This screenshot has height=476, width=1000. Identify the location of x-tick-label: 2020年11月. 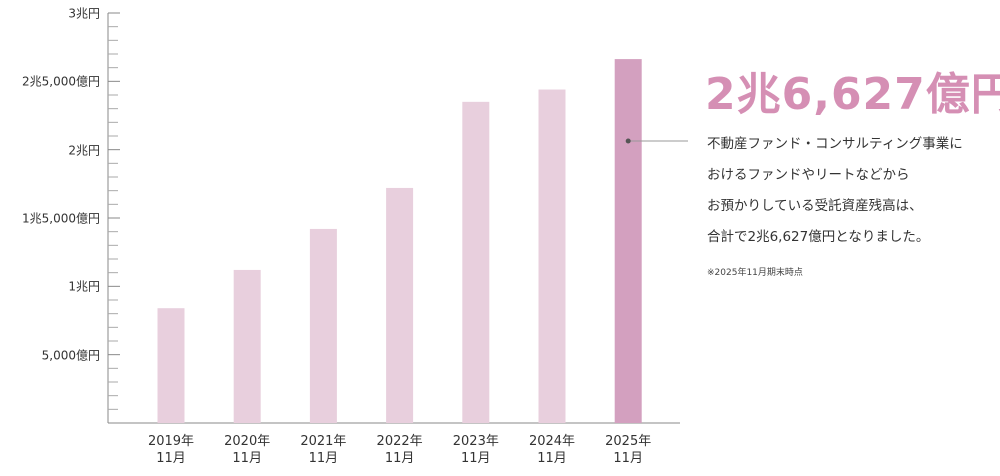
(247, 450).